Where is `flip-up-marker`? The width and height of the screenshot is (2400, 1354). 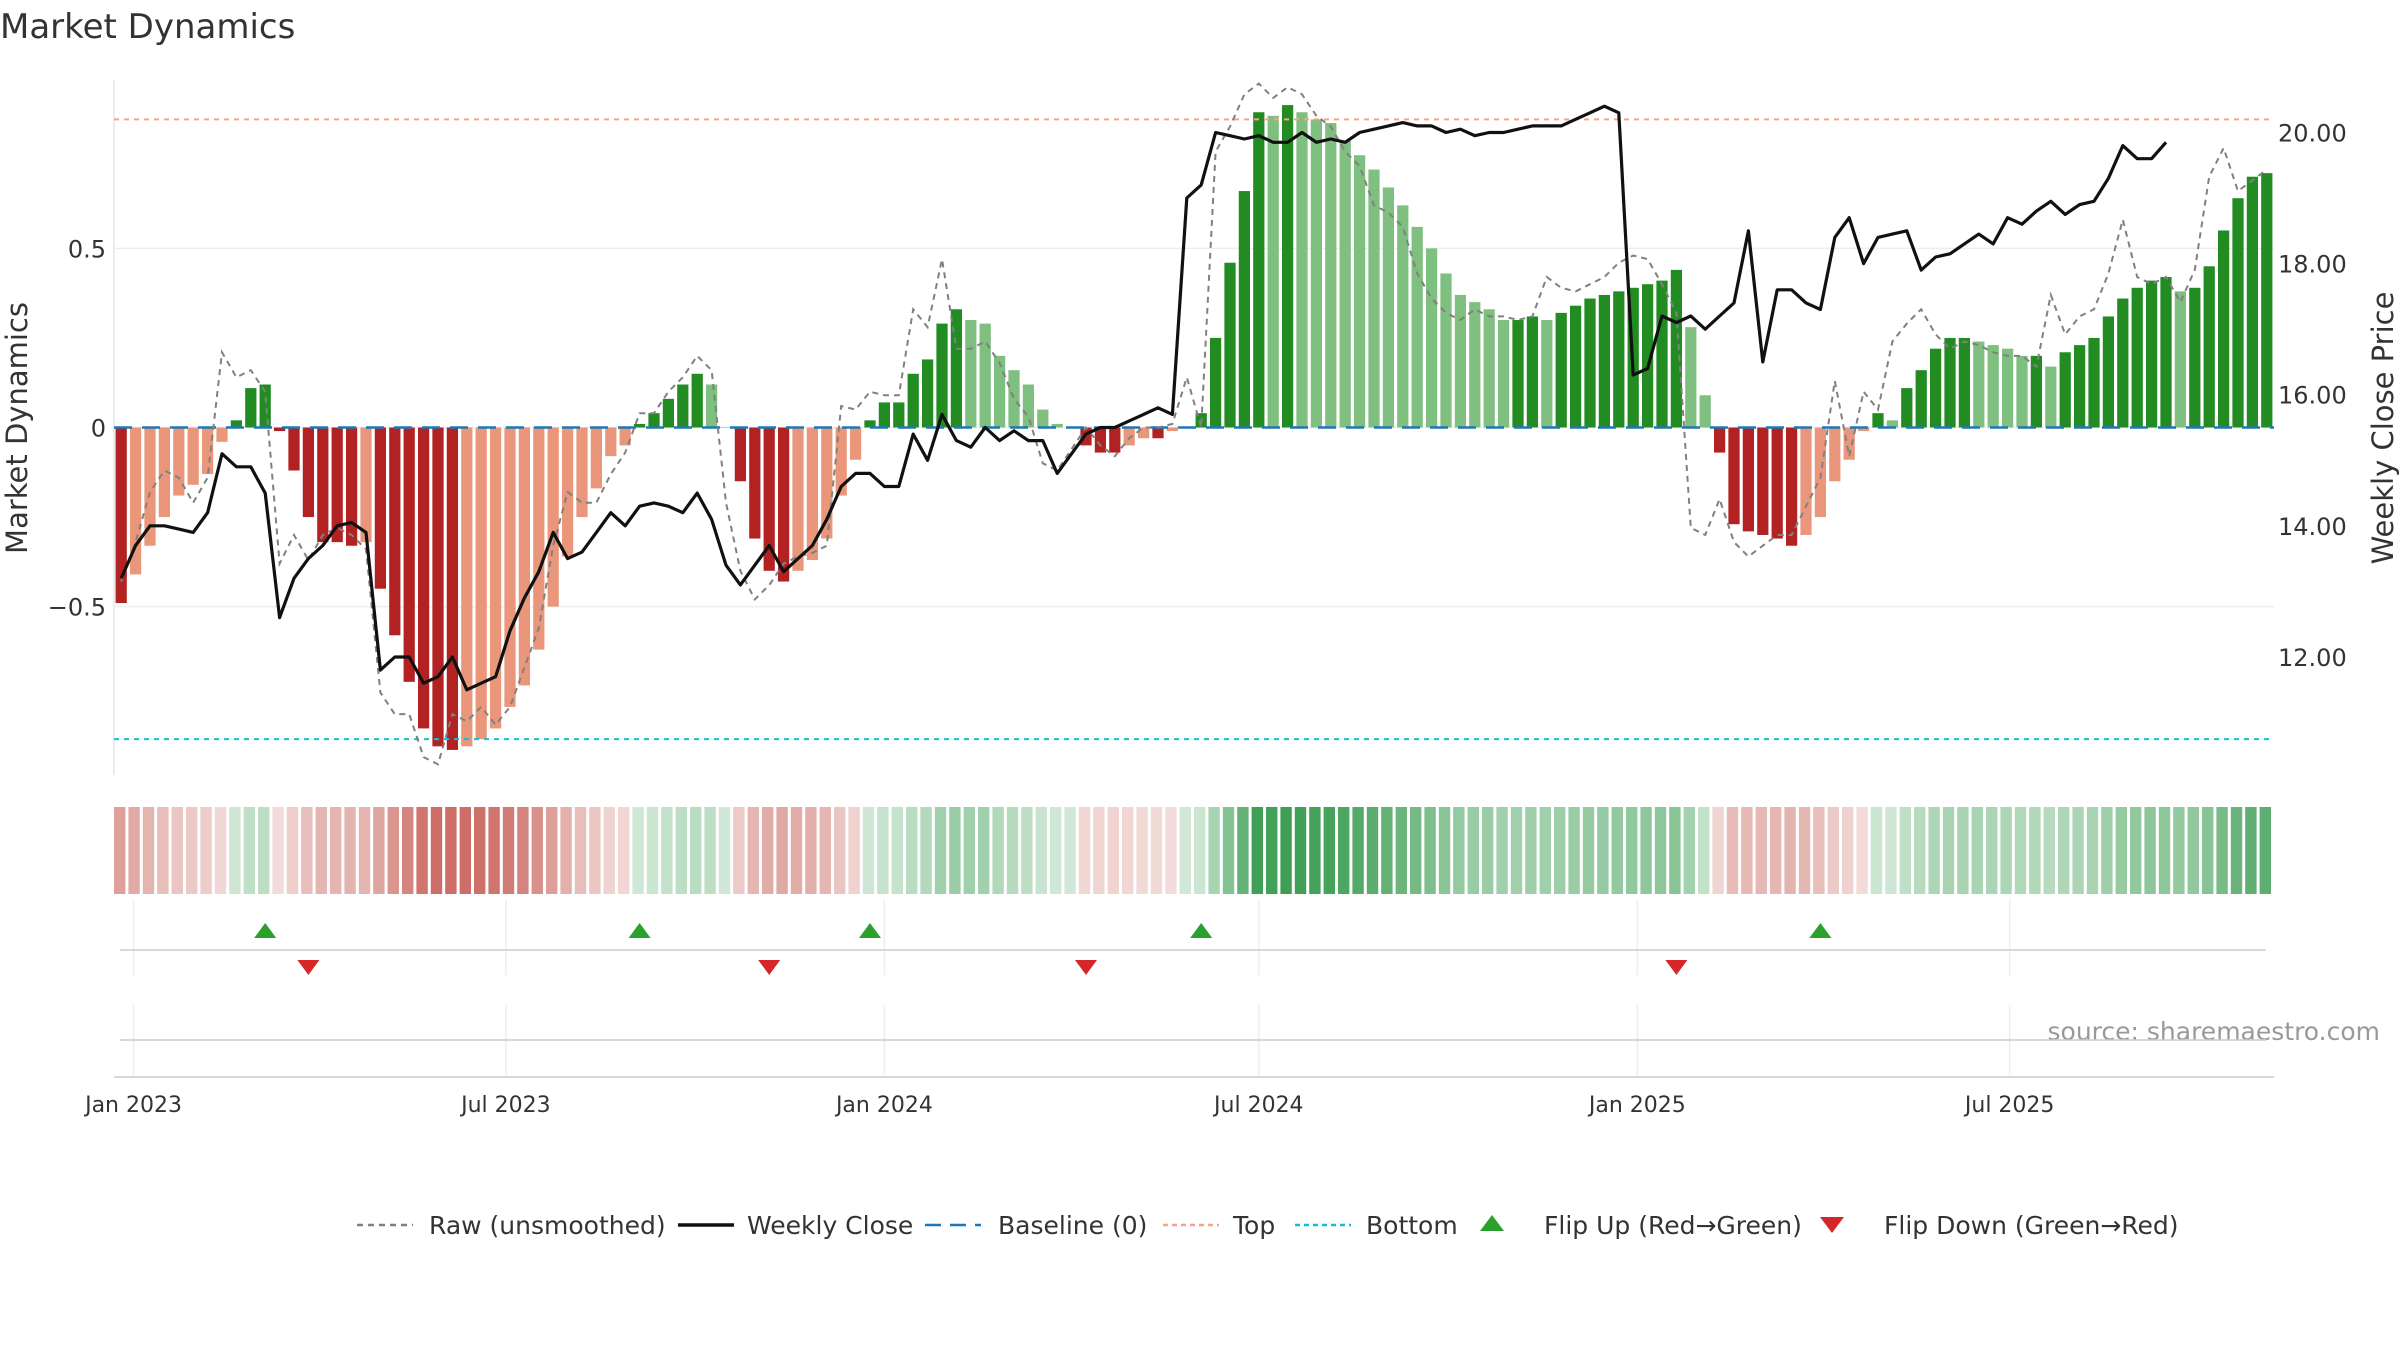 flip-up-marker is located at coordinates (1820, 930).